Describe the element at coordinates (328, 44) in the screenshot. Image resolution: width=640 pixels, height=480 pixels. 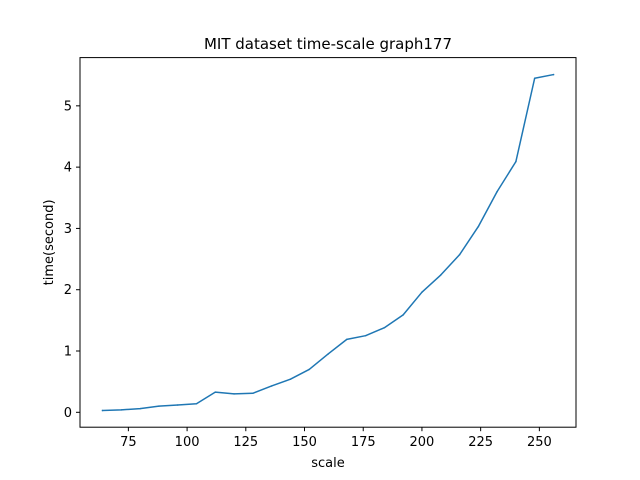
I see `chart-title: MIT dataset time-scale graph177` at that location.